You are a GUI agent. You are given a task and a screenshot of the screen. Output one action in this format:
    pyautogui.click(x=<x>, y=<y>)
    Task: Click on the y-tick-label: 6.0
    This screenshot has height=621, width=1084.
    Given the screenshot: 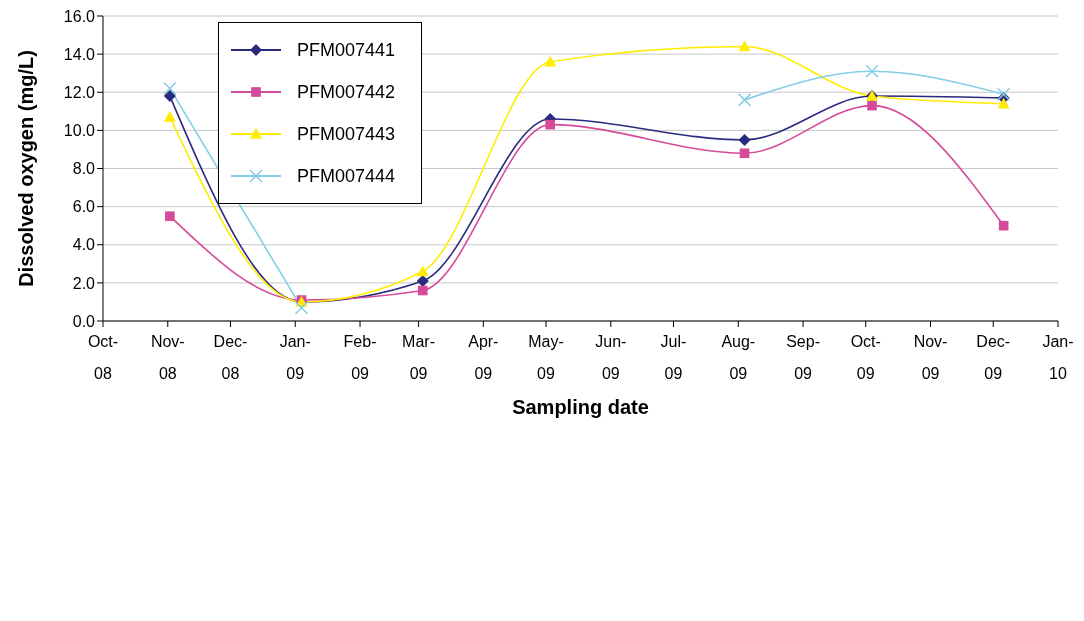 What is the action you would take?
    pyautogui.click(x=84, y=207)
    